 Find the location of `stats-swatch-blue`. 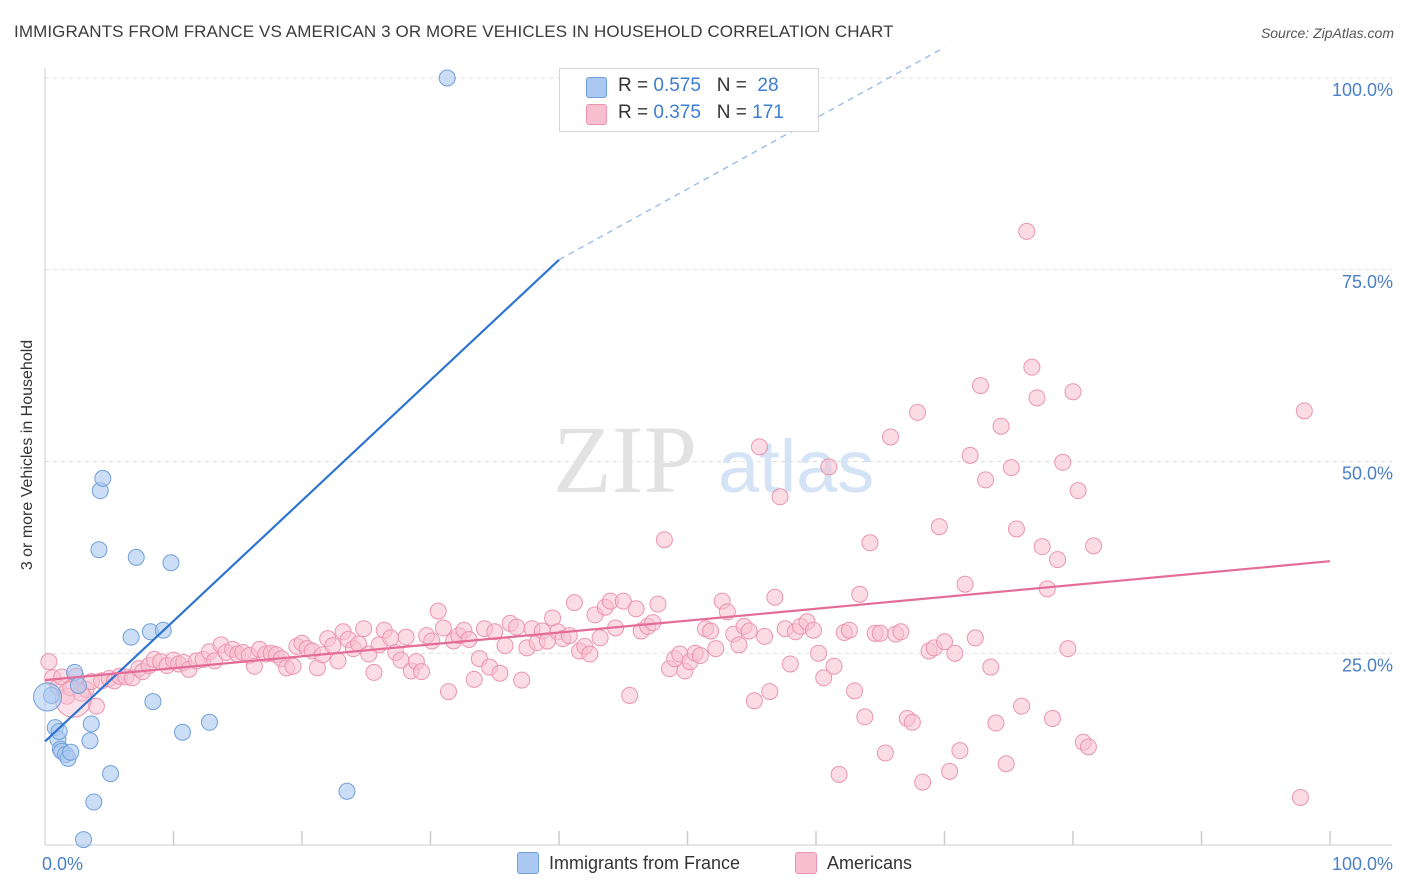

stats-swatch-blue is located at coordinates (596, 87).